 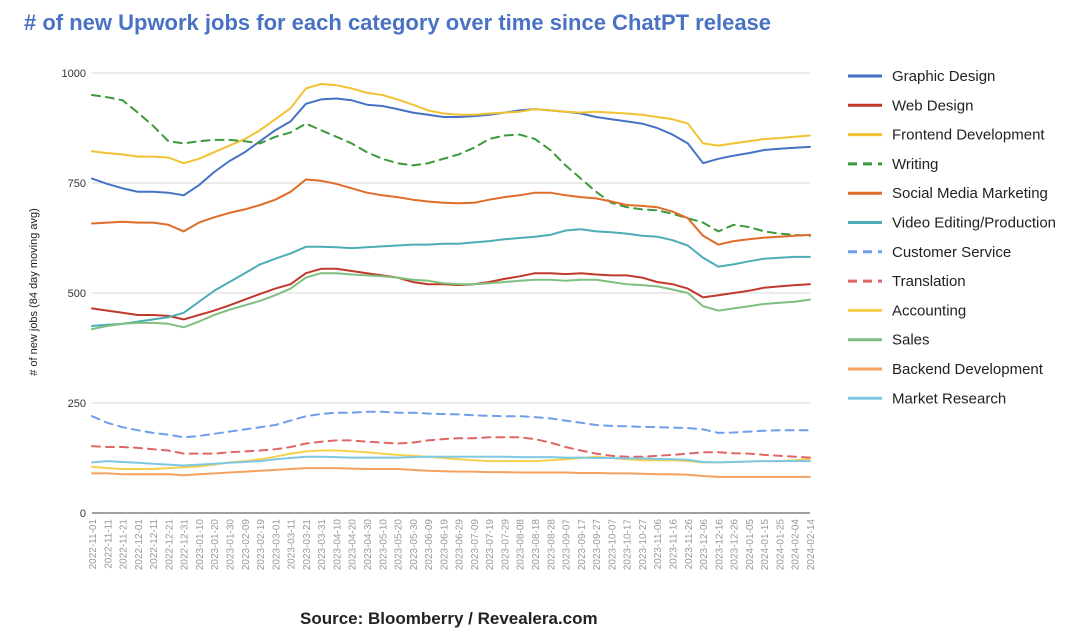 I want to click on x-tick-label: 2023-02-19, so click(x=261, y=545).